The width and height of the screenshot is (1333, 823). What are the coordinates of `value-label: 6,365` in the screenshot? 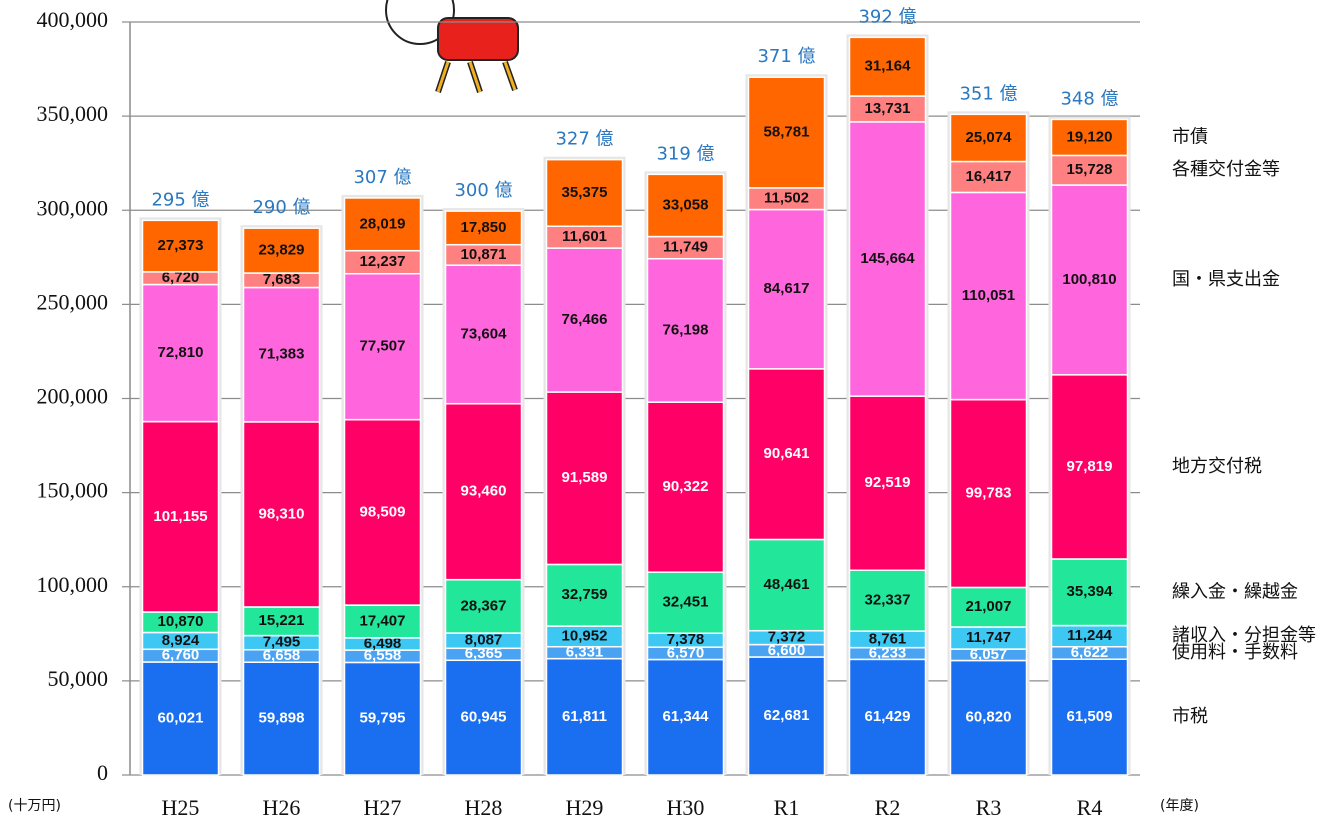 It's located at (484, 653).